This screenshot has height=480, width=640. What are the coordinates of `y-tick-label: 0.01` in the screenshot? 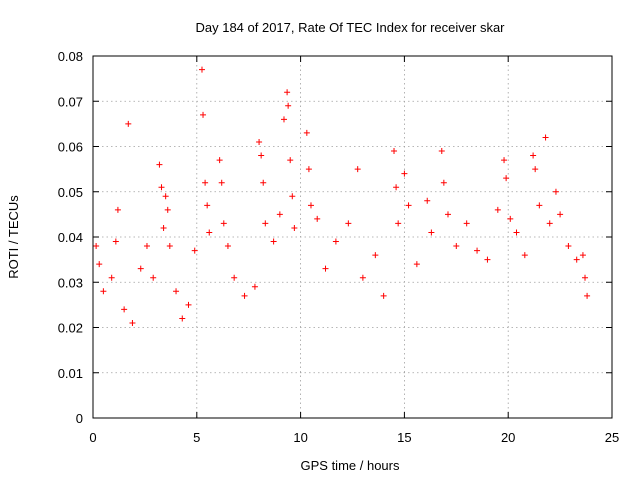 It's located at (70, 373).